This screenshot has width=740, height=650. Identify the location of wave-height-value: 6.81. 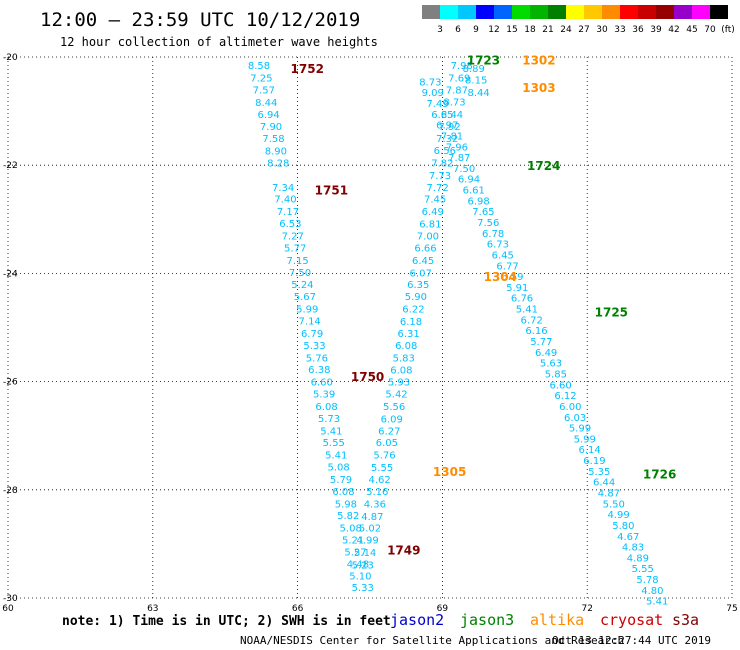
(430, 225).